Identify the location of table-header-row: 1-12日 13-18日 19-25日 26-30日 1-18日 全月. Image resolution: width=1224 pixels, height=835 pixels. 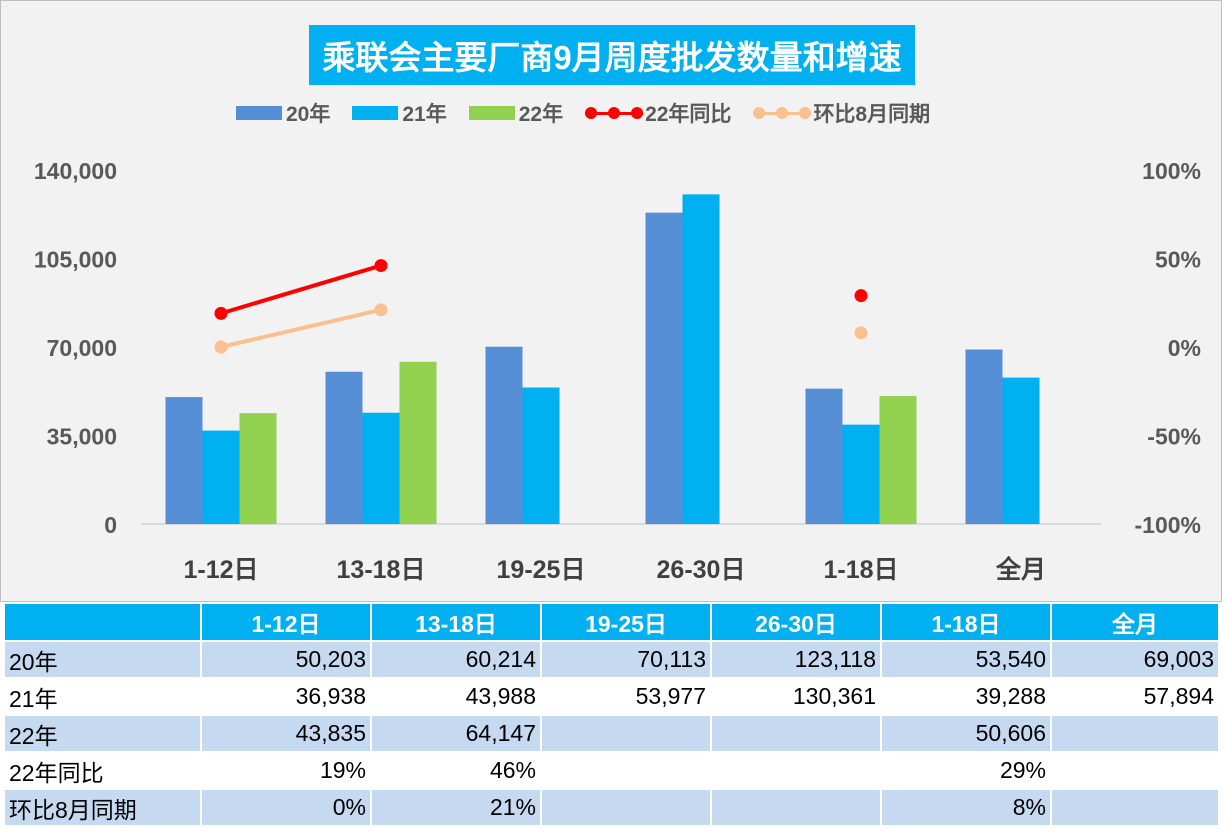
(612, 623).